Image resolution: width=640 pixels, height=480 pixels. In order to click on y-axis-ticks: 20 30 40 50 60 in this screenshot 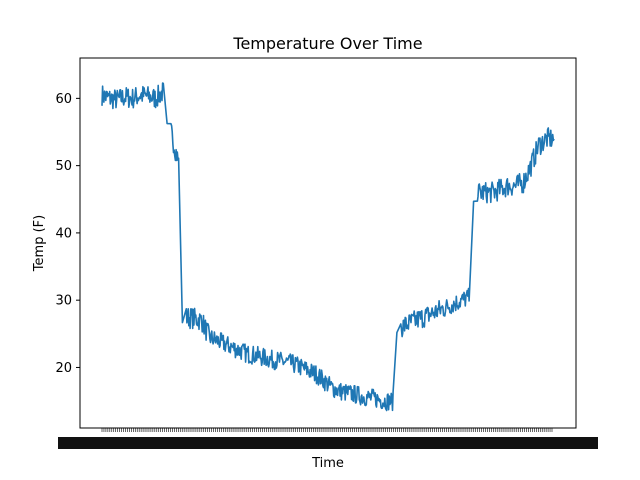, I will do `click(67, 234)`.